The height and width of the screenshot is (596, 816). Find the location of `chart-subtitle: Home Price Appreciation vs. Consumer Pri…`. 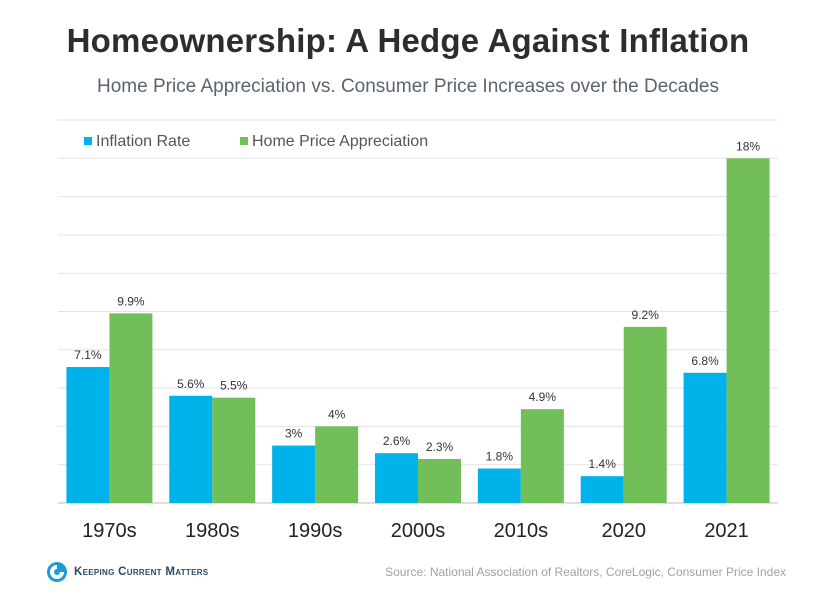

chart-subtitle: Home Price Appreciation vs. Consumer Pri… is located at coordinates (408, 86).